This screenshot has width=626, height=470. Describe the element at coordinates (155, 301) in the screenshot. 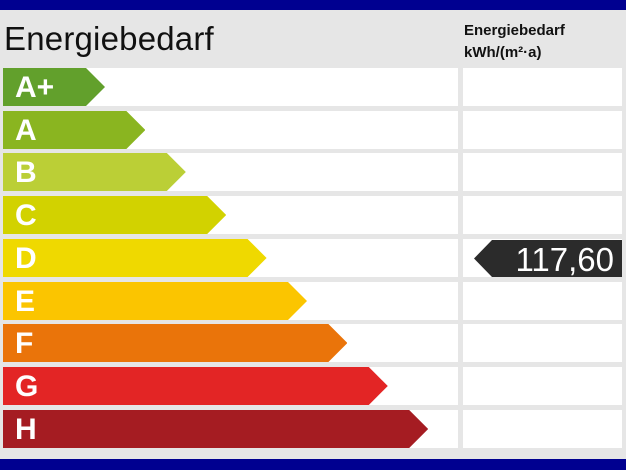

I see `class-arrow: E` at that location.